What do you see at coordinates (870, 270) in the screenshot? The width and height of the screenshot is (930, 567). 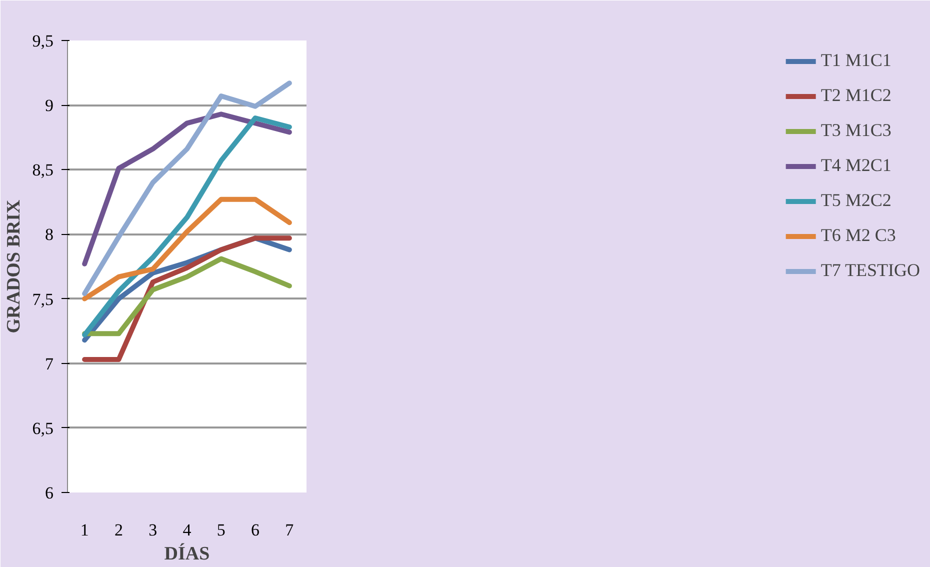 I see `legend-label: T7 TESTIGO` at bounding box center [870, 270].